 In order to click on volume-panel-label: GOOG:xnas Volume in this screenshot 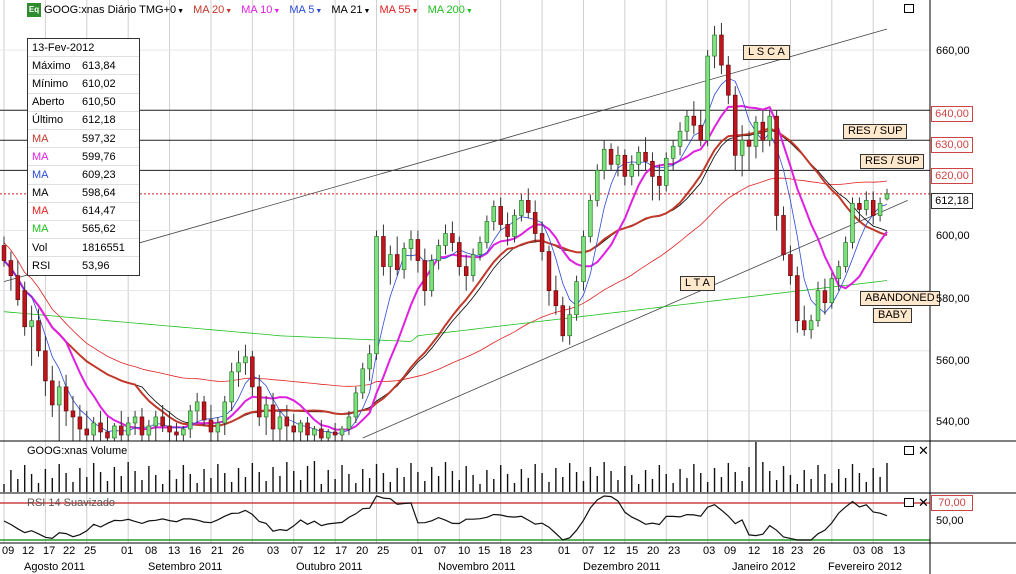, I will do `click(77, 451)`.